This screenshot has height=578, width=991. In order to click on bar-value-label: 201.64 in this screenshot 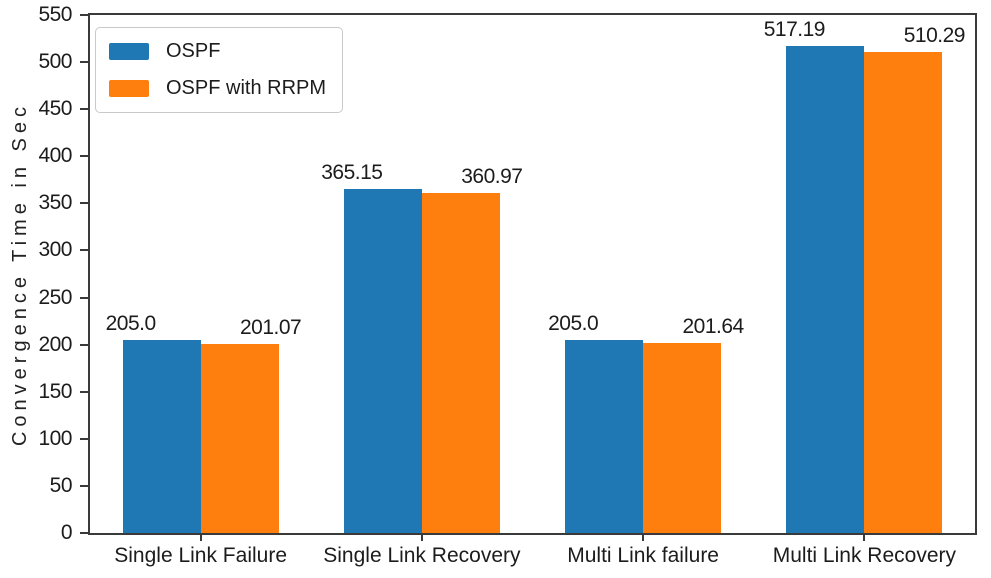, I will do `click(713, 327)`.